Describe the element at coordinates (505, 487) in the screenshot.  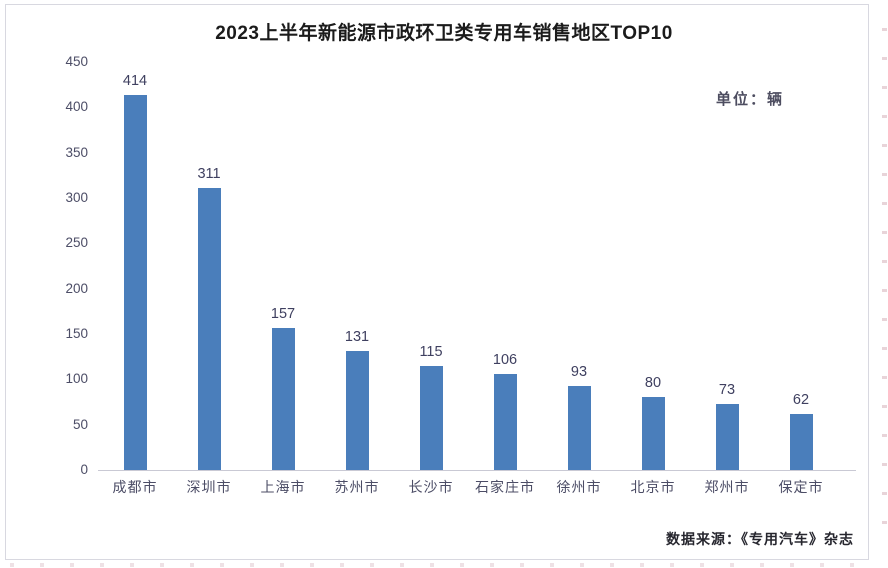
I see `category-label: 石家庄市` at that location.